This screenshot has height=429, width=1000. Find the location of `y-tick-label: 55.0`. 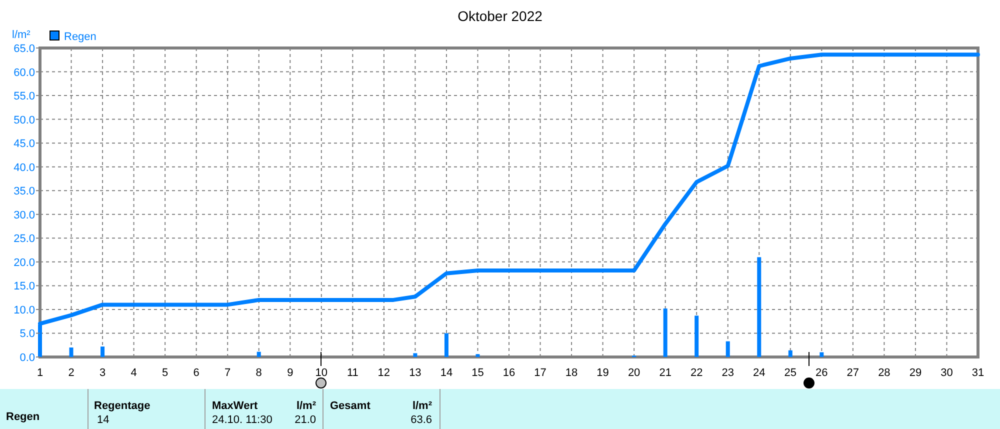

y-tick-label: 55.0 is located at coordinates (24, 96).